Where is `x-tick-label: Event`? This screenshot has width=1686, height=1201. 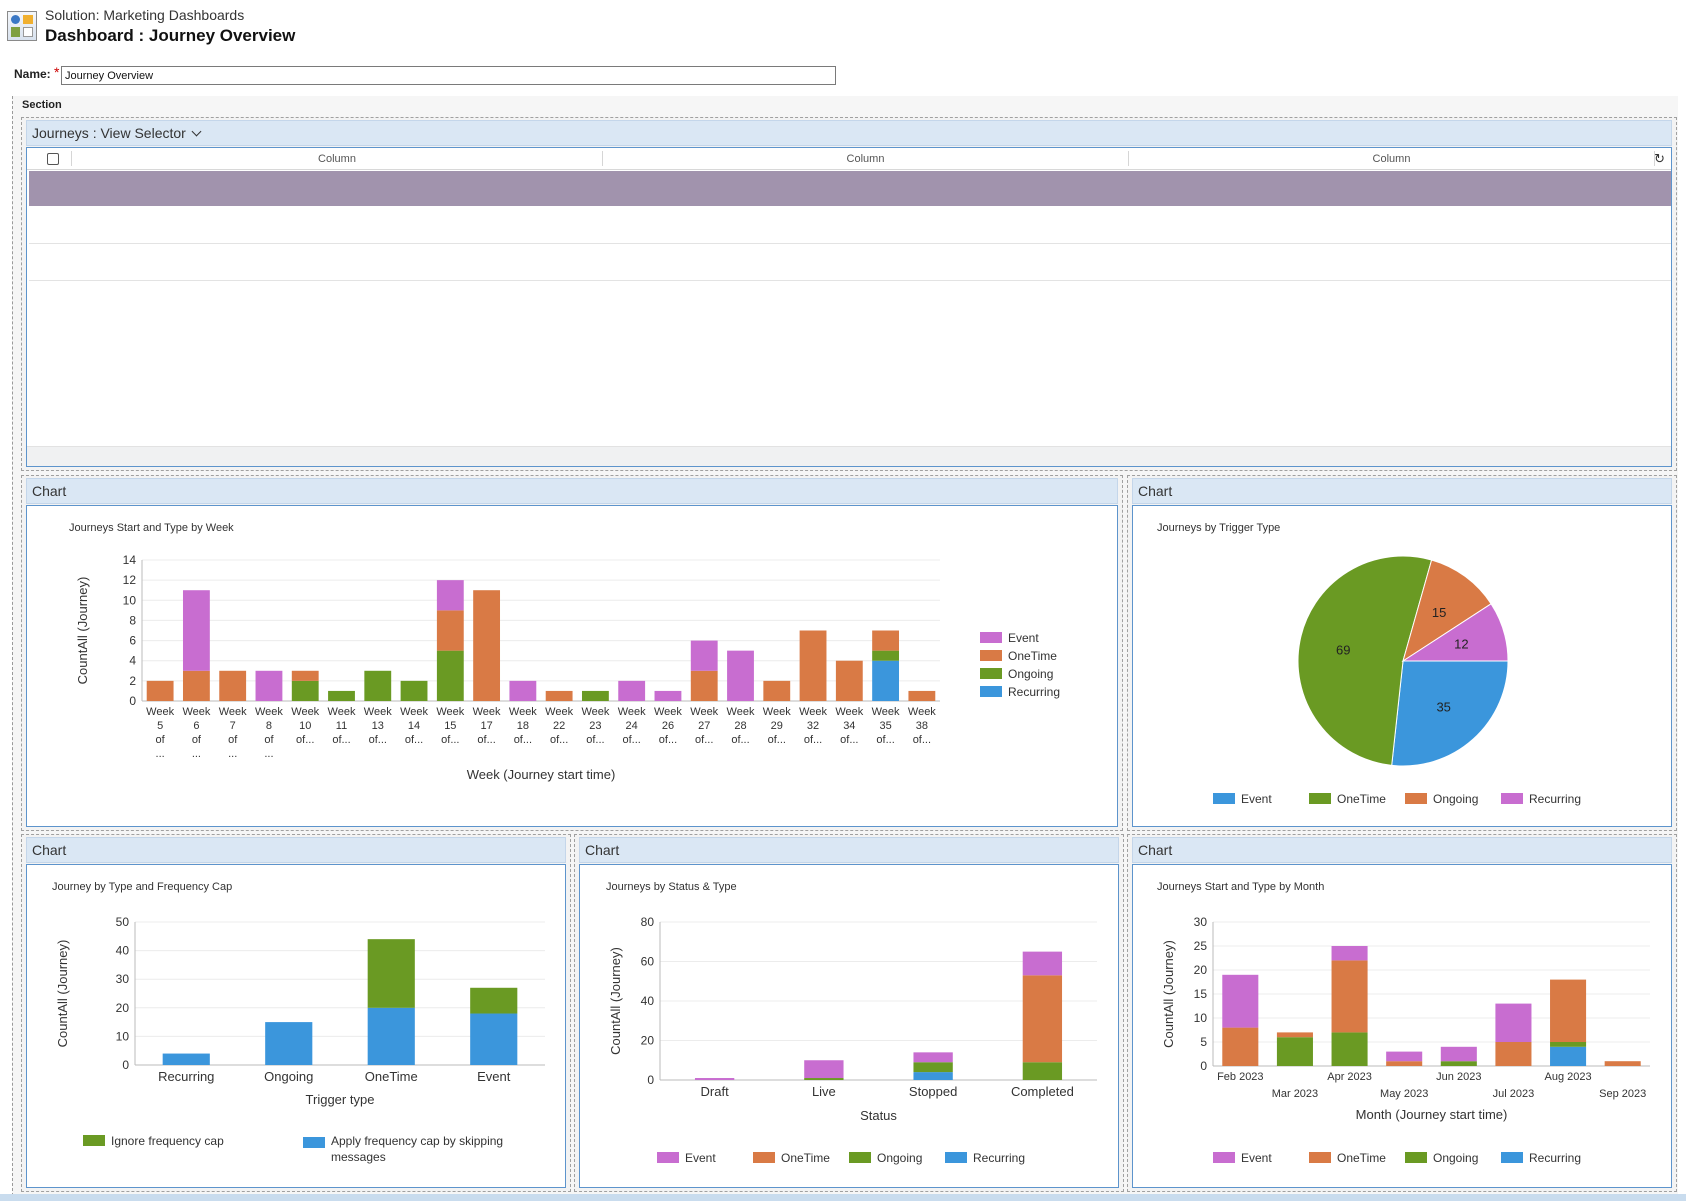 x-tick-label: Event is located at coordinates (494, 1076).